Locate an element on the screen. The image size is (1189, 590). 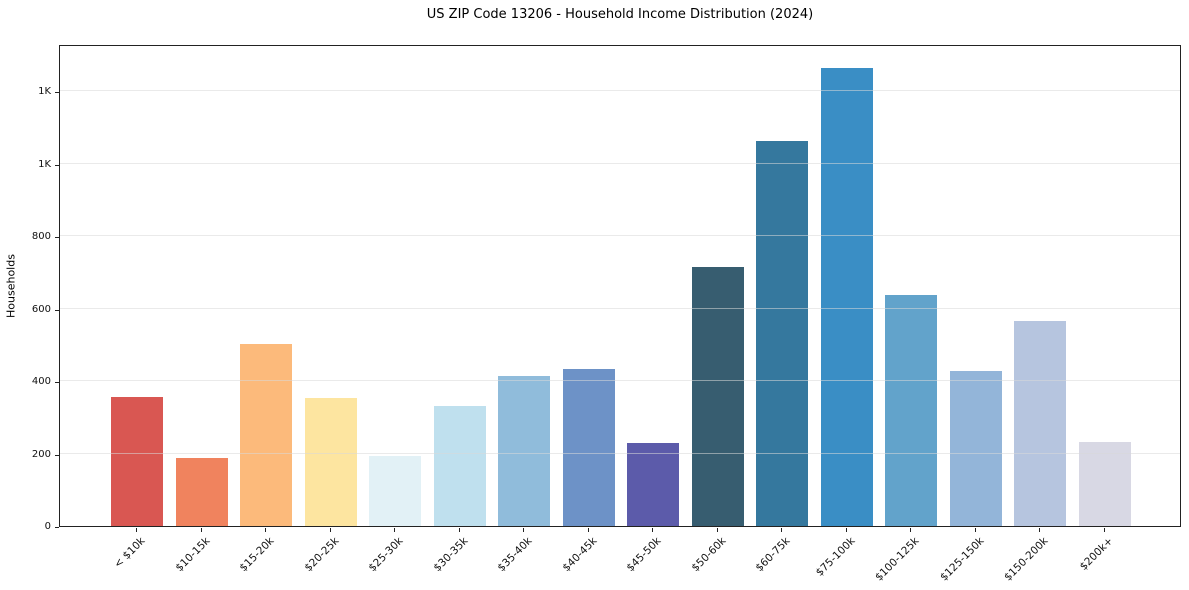
x-tick-label: < $10k is located at coordinates (129, 553).